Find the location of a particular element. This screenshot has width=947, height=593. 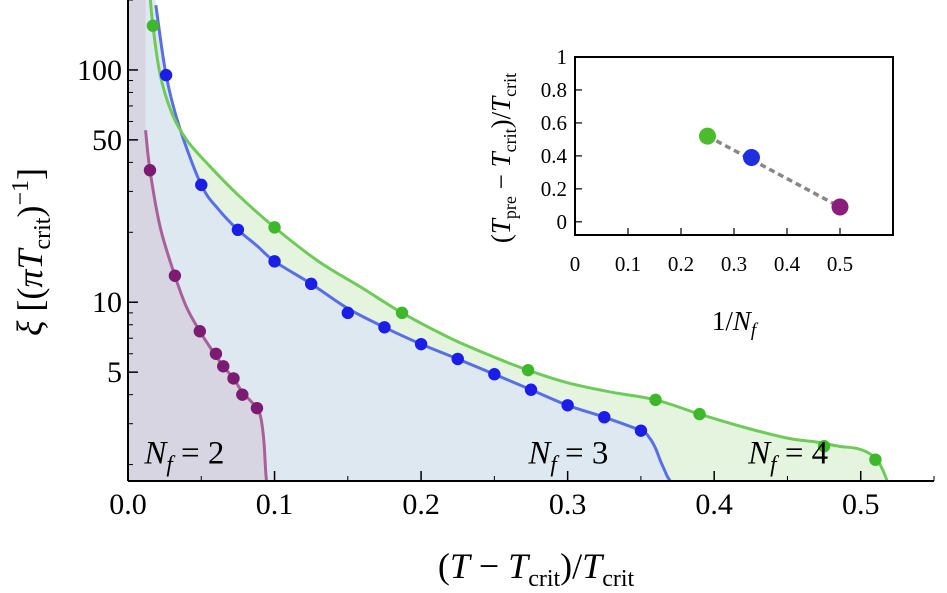

x-axis-title: (T − Tcrit)/Tcrit is located at coordinates (536, 569).